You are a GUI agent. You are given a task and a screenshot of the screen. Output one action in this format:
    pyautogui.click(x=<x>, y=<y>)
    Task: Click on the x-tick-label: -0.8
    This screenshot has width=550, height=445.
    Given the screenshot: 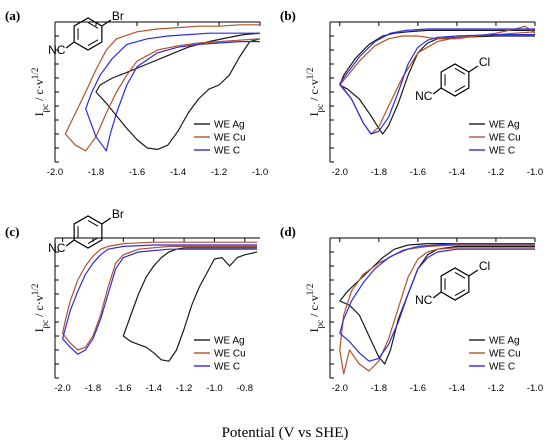 What is the action you would take?
    pyautogui.click(x=245, y=388)
    